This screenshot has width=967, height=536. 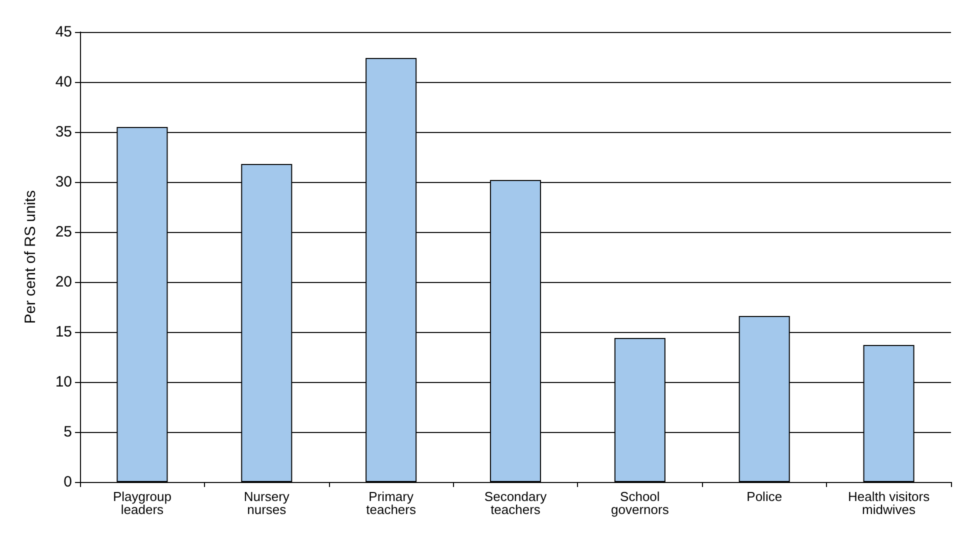 I want to click on x-tick-label: Primary teachers, so click(x=391, y=503).